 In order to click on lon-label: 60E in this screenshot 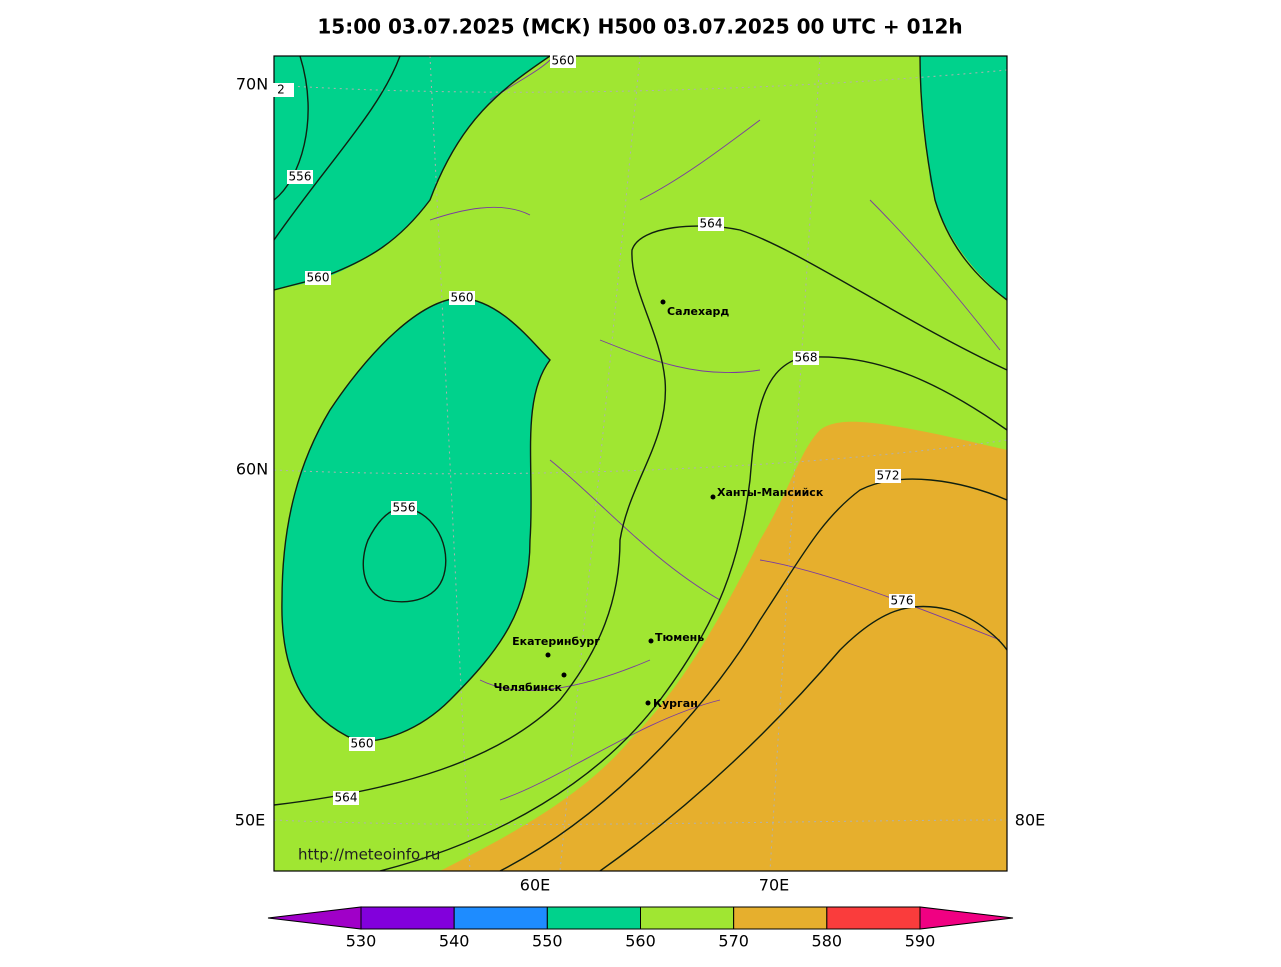, I will do `click(535, 885)`.